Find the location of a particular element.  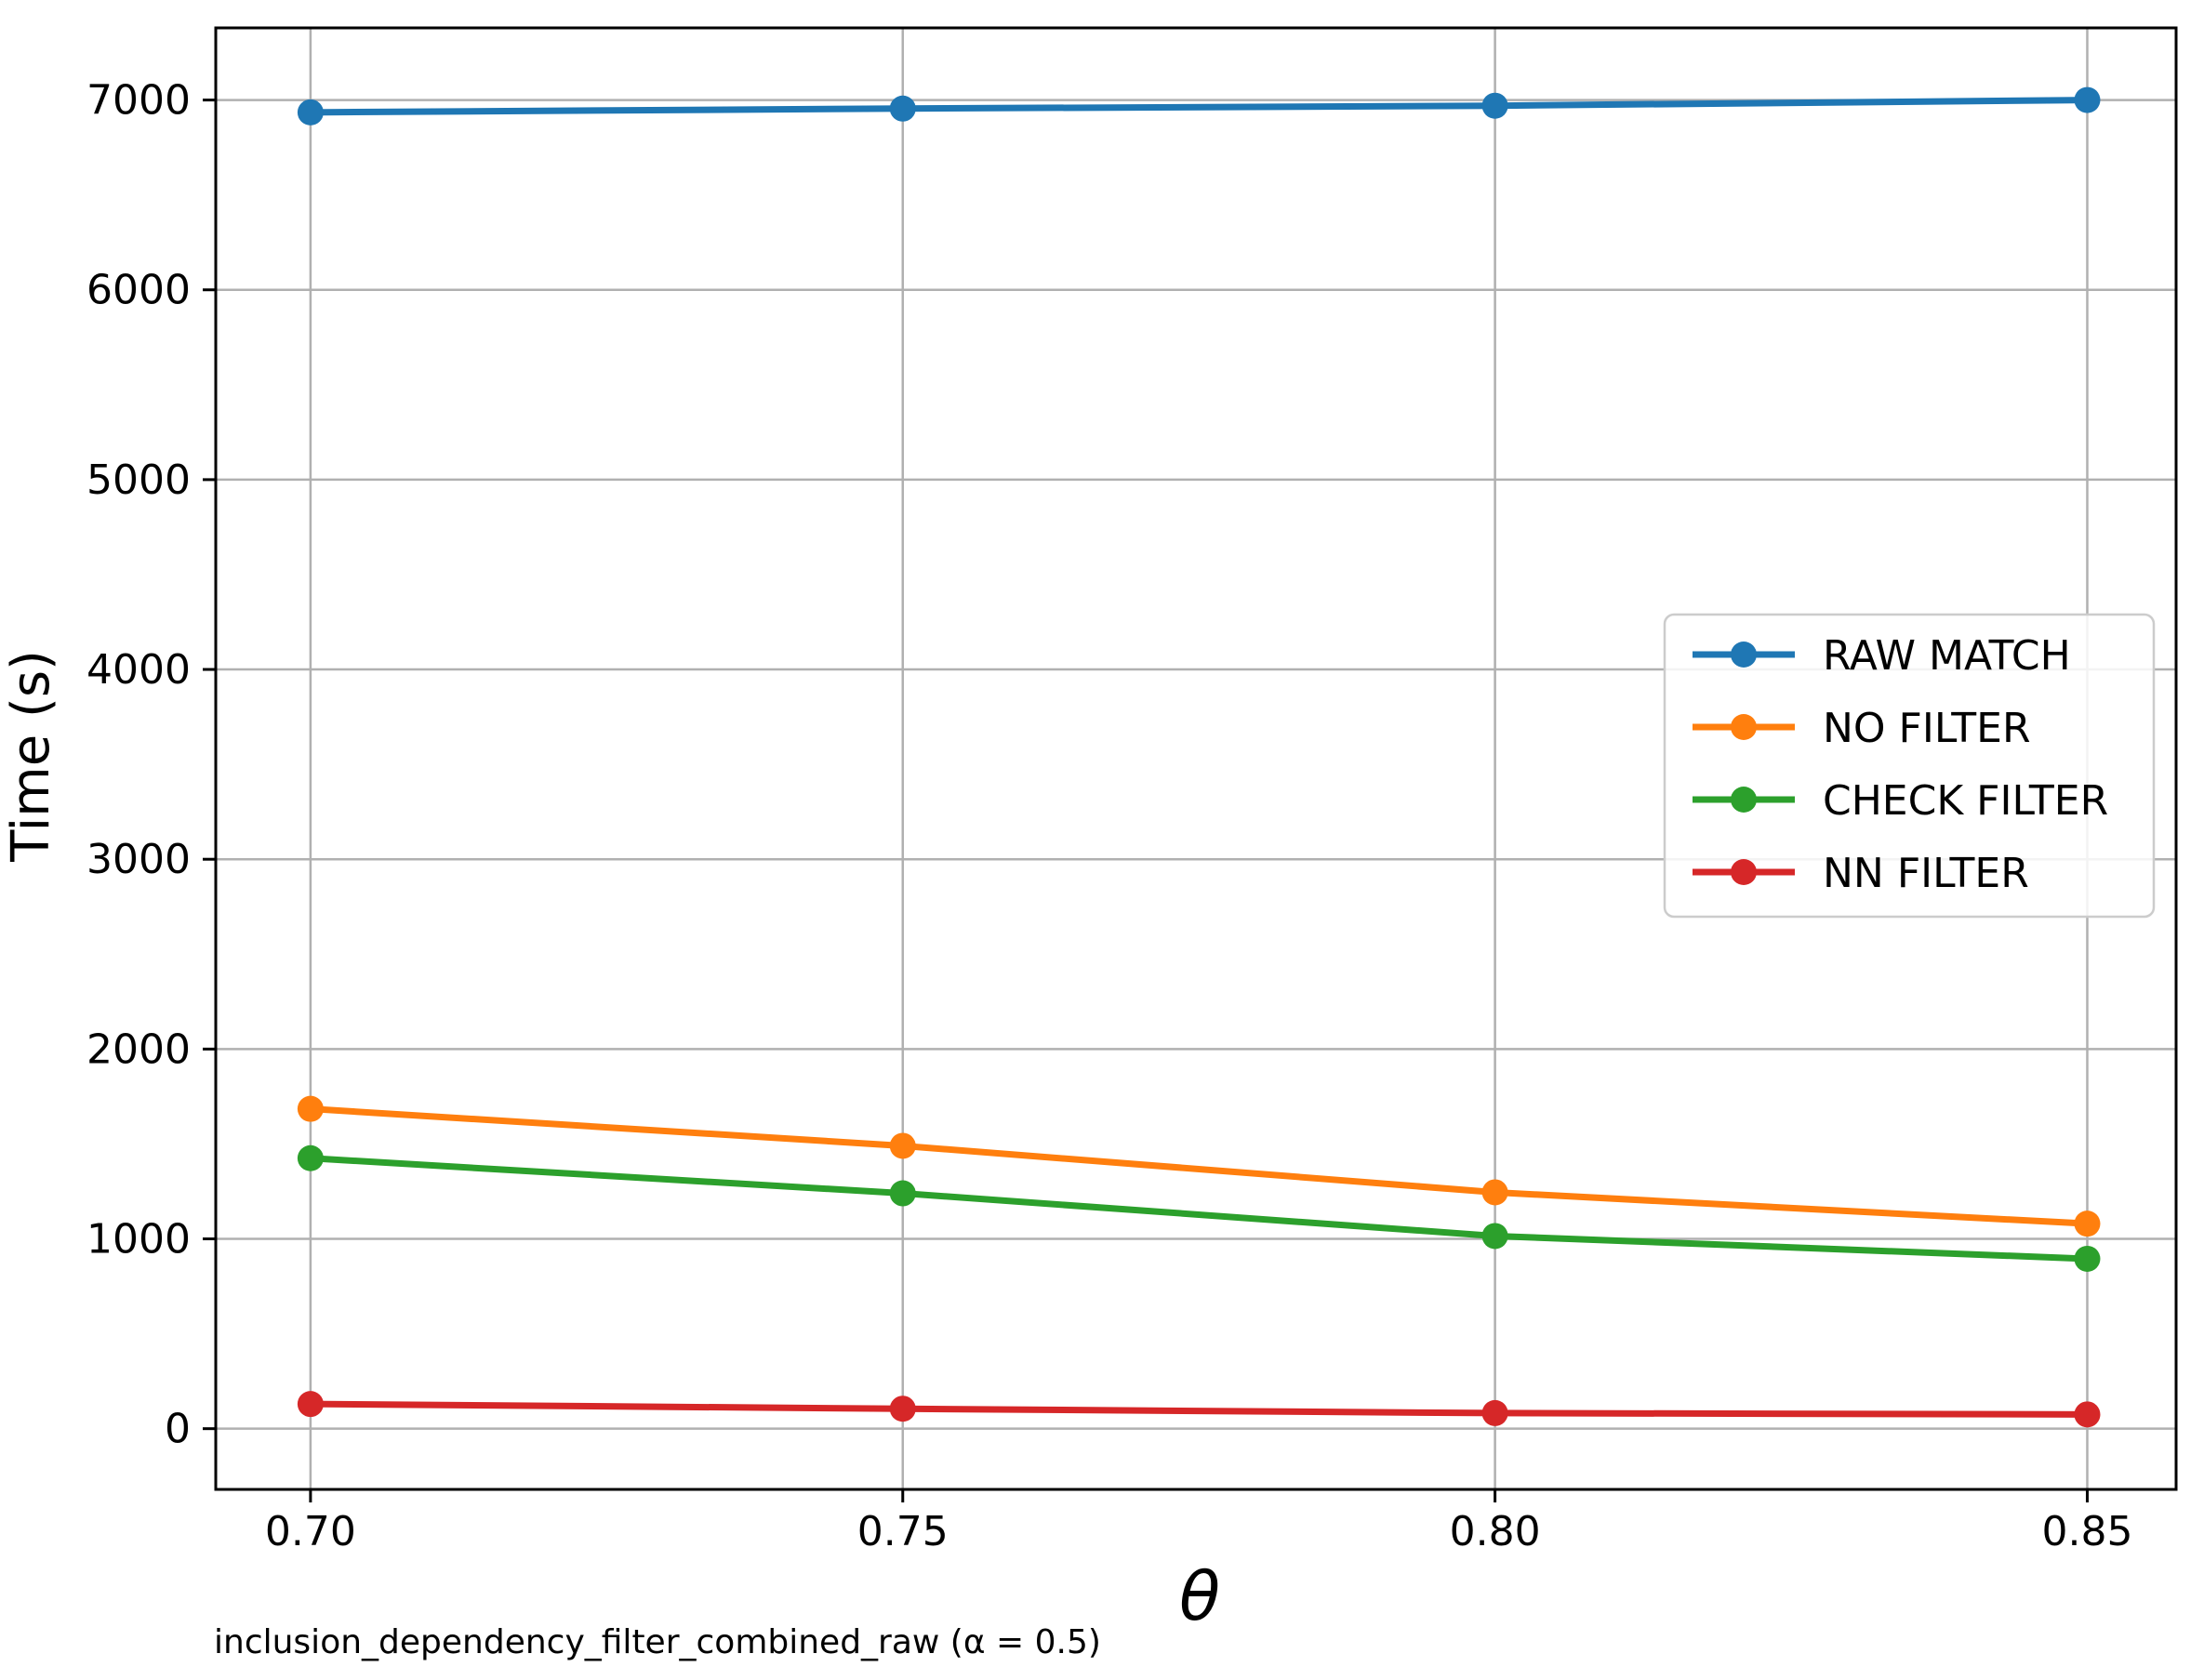

legend-item-nn-filter: NN FILTER is located at coordinates (1861, 873).